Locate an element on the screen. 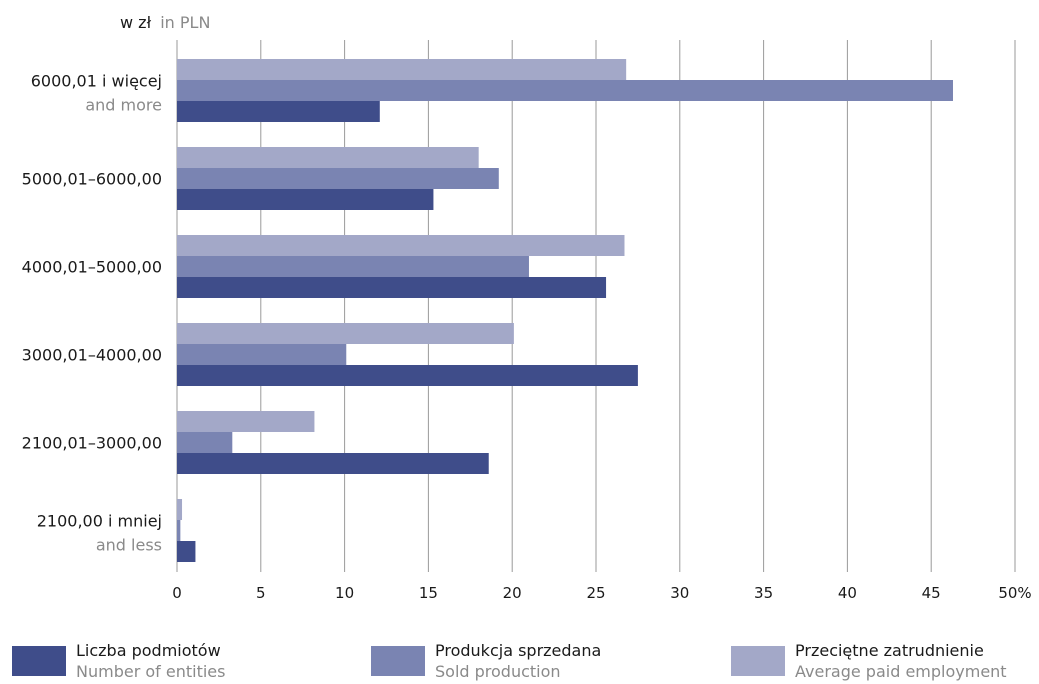 The image size is (1039, 684). x-tick-label: 15 is located at coordinates (428, 593).